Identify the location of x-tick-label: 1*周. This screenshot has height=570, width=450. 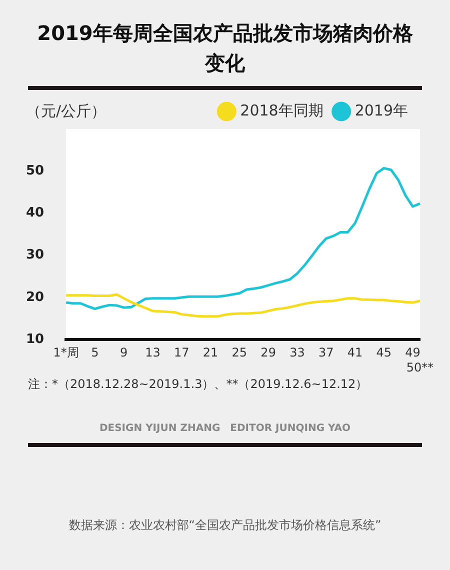
(66, 353).